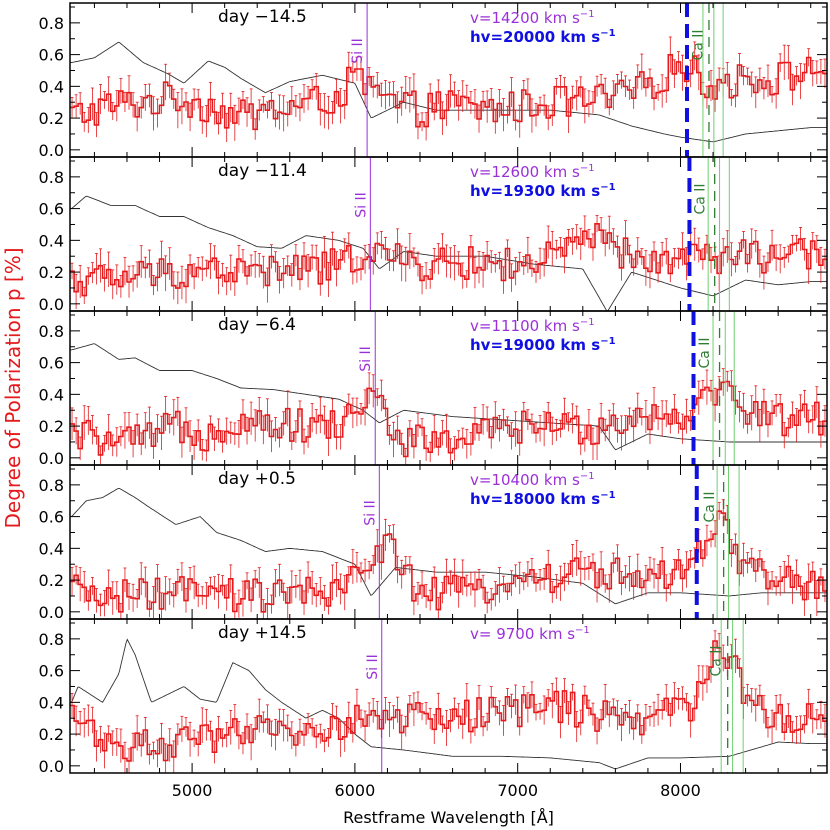 The image size is (830, 830). I want to click on velocity-label: v=10400 km s−1, so click(532, 480).